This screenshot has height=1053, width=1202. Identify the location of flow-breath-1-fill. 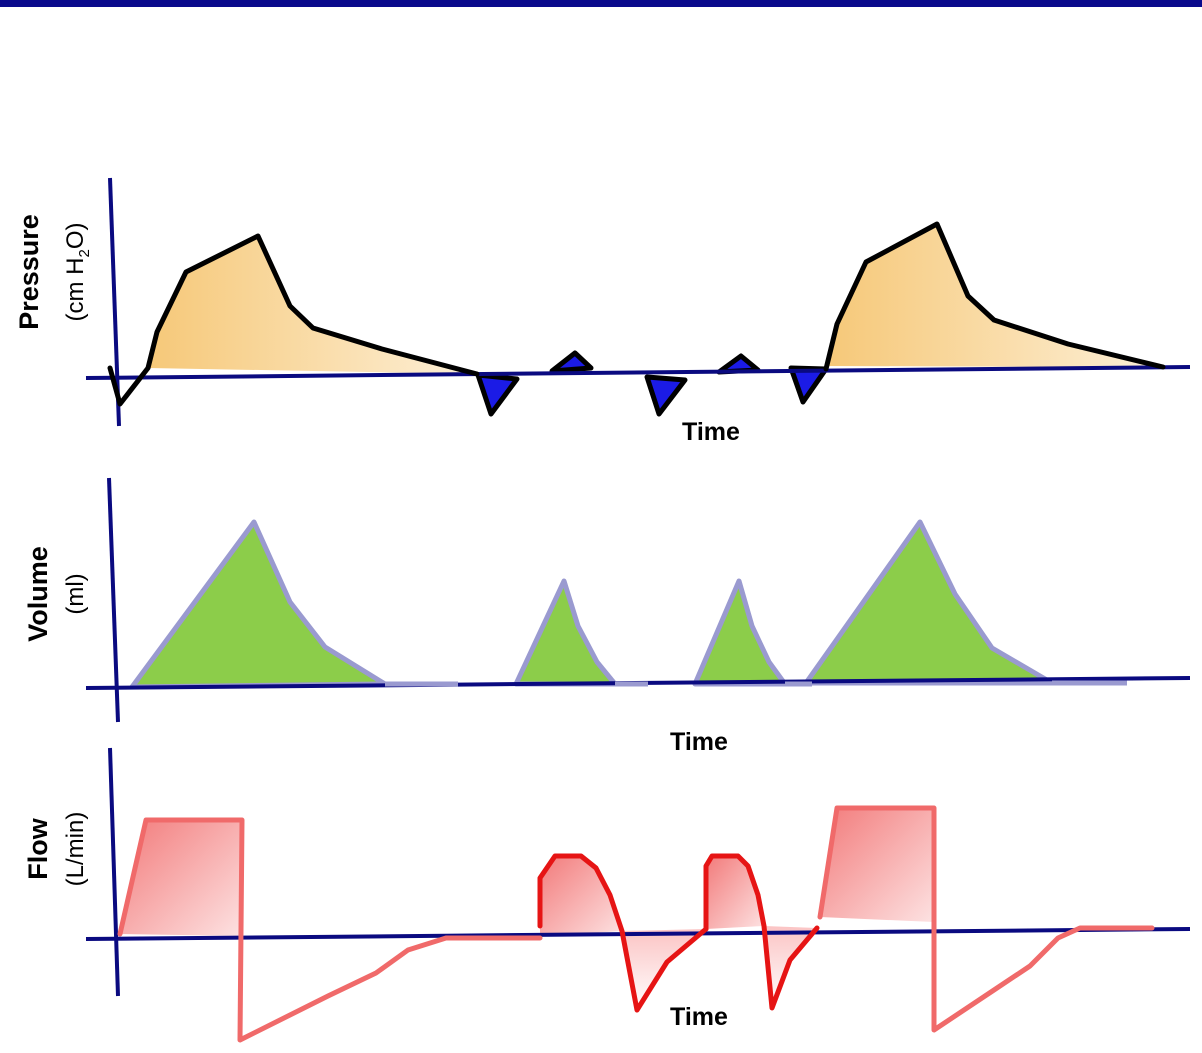
(181, 878).